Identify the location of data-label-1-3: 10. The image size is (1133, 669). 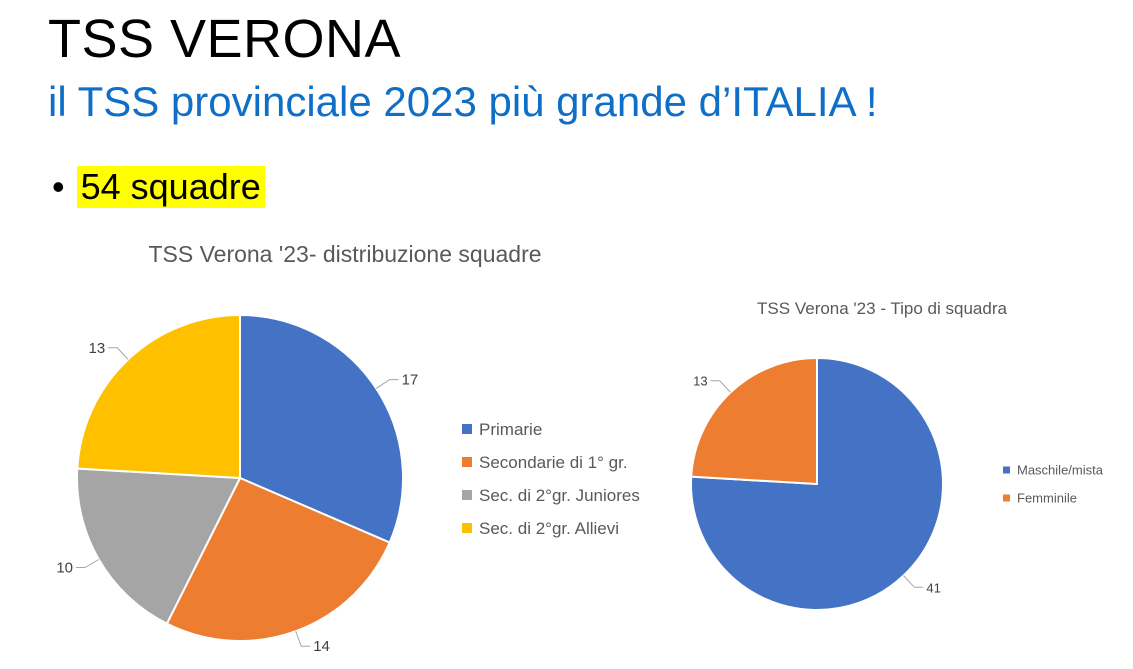
(64, 568).